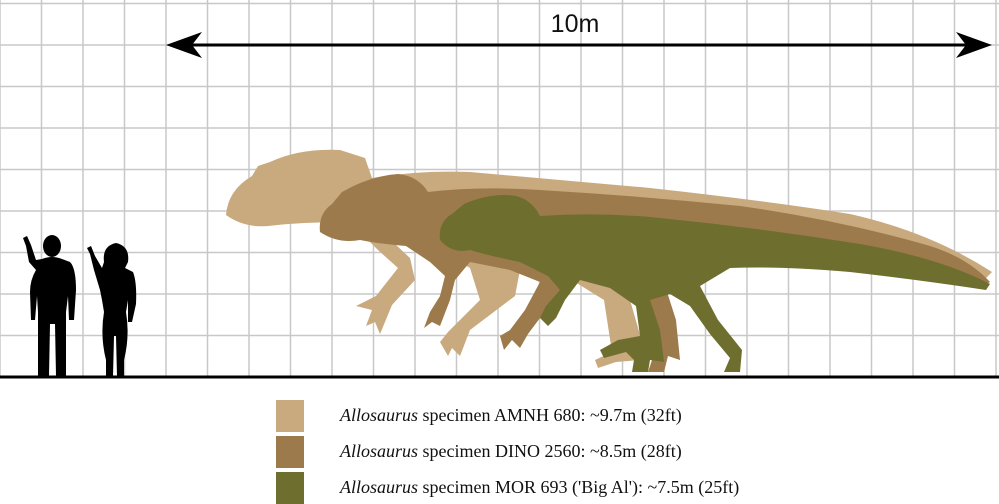 This screenshot has width=999, height=504. What do you see at coordinates (550, 415) in the screenshot?
I see `legend-label: specimen AMNH 680: ~9.7m (32ft)` at bounding box center [550, 415].